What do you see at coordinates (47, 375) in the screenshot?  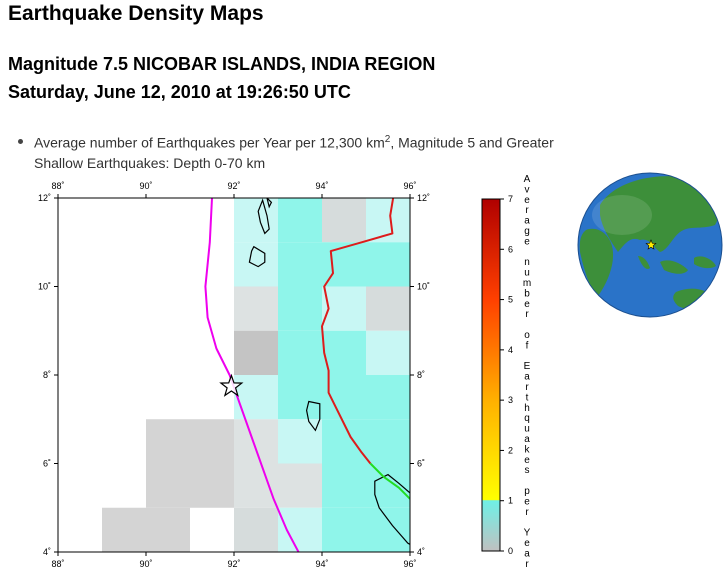 I see `lat-tick-label-left: 8˚` at bounding box center [47, 375].